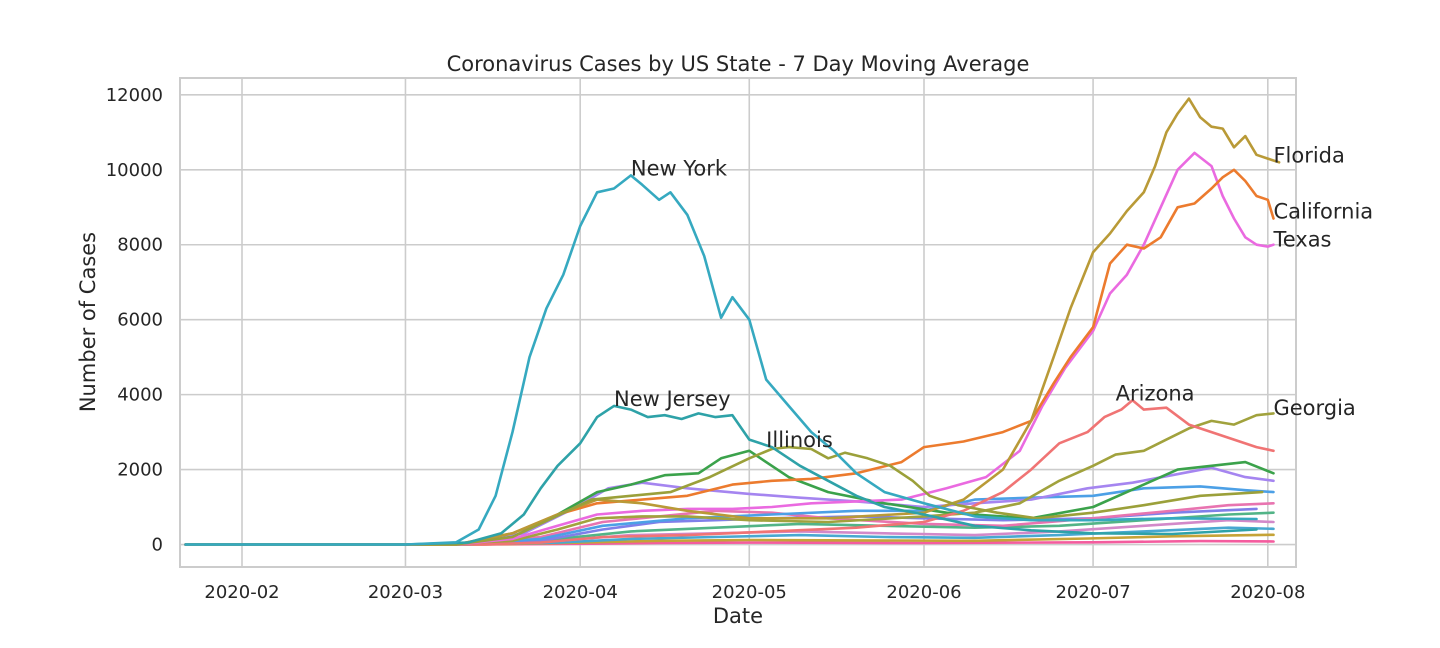 This screenshot has height=648, width=1440. What do you see at coordinates (140, 320) in the screenshot?
I see `y-tick-label: 6000` at bounding box center [140, 320].